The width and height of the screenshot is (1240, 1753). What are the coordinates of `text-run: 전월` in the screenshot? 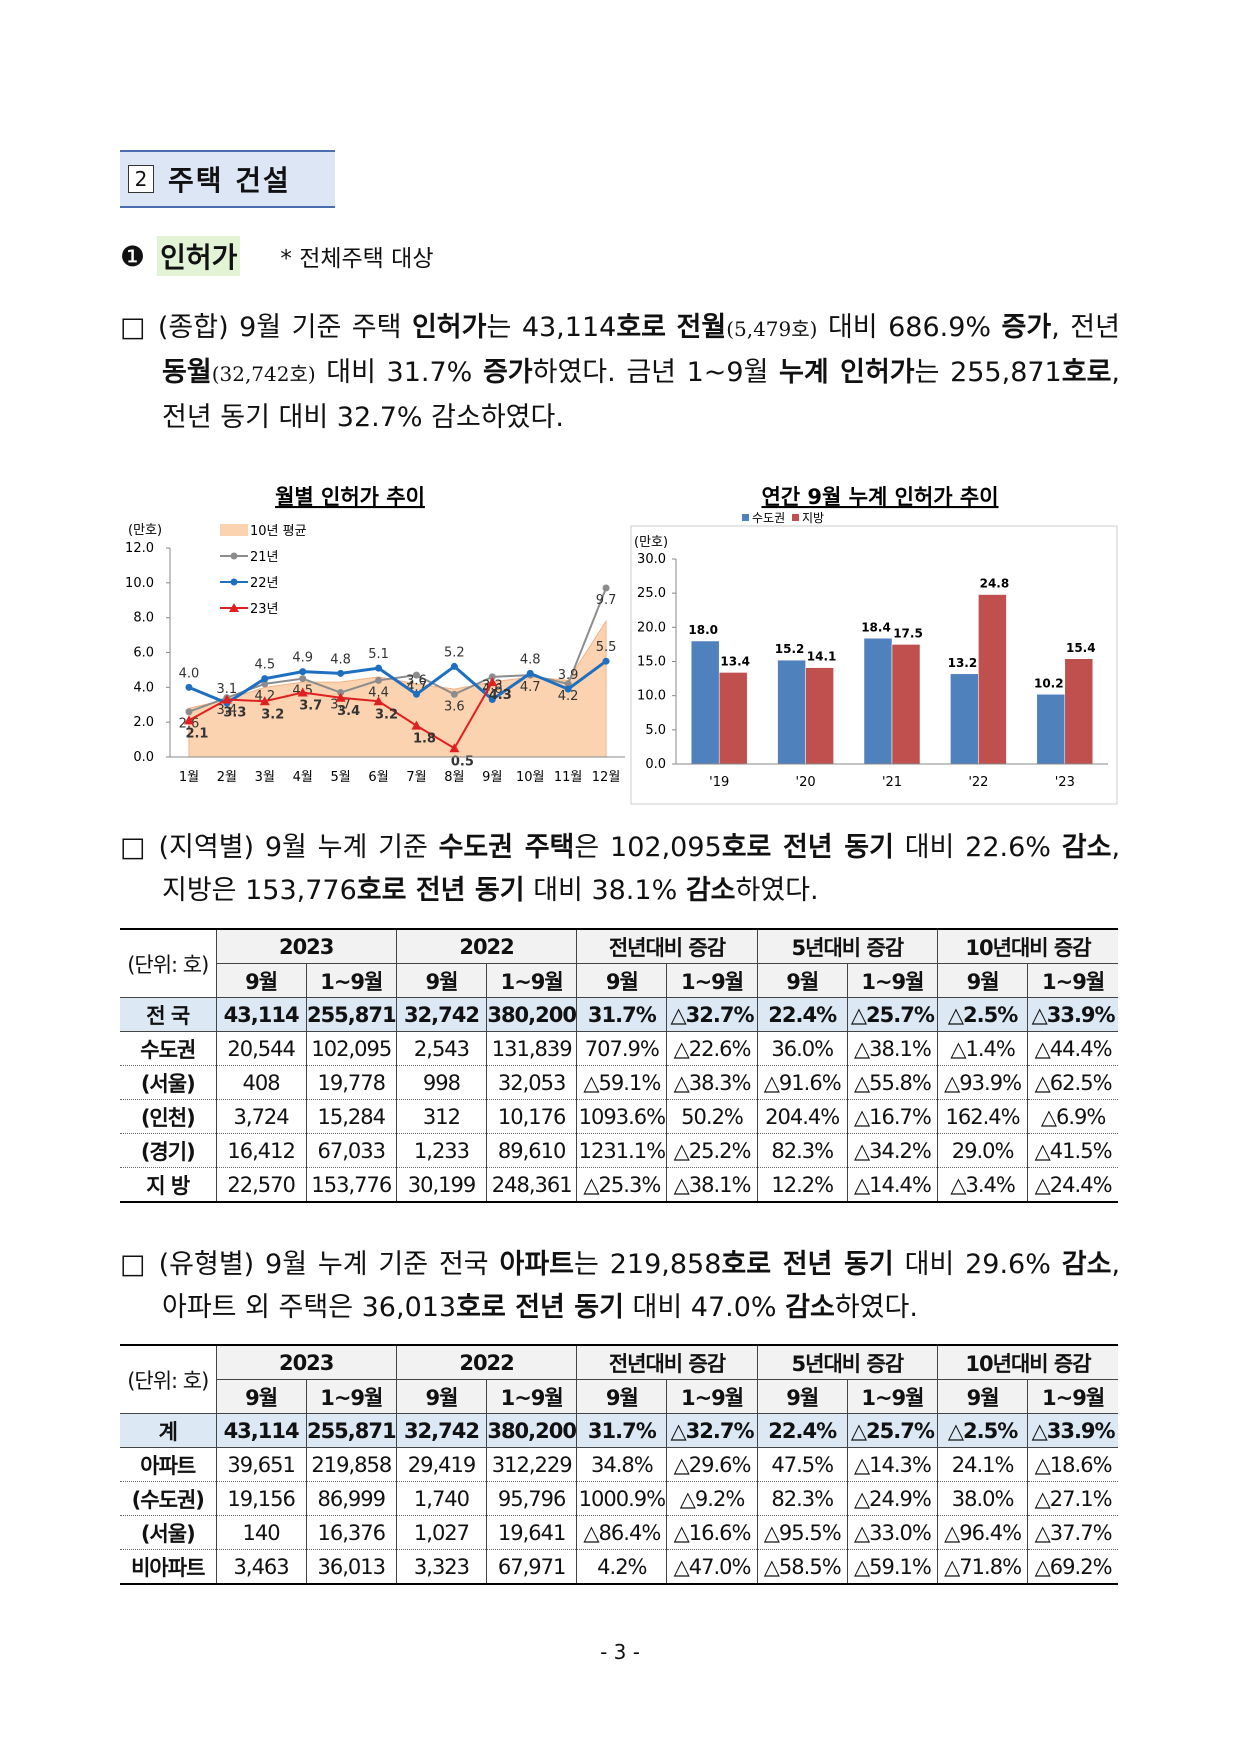 It's located at (701, 327).